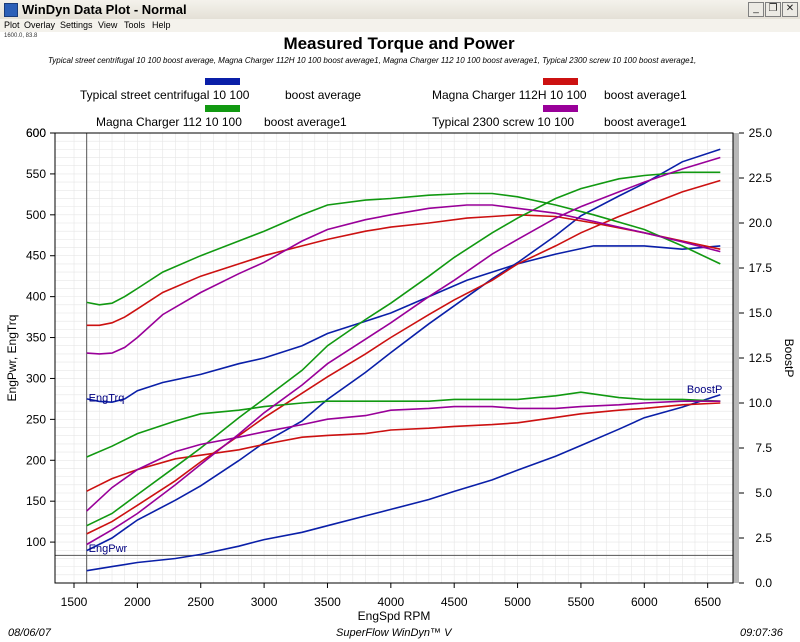 The width and height of the screenshot is (800, 642). What do you see at coordinates (12, 358) in the screenshot?
I see `y-axis-label: EngPwr, EngTrq` at bounding box center [12, 358].